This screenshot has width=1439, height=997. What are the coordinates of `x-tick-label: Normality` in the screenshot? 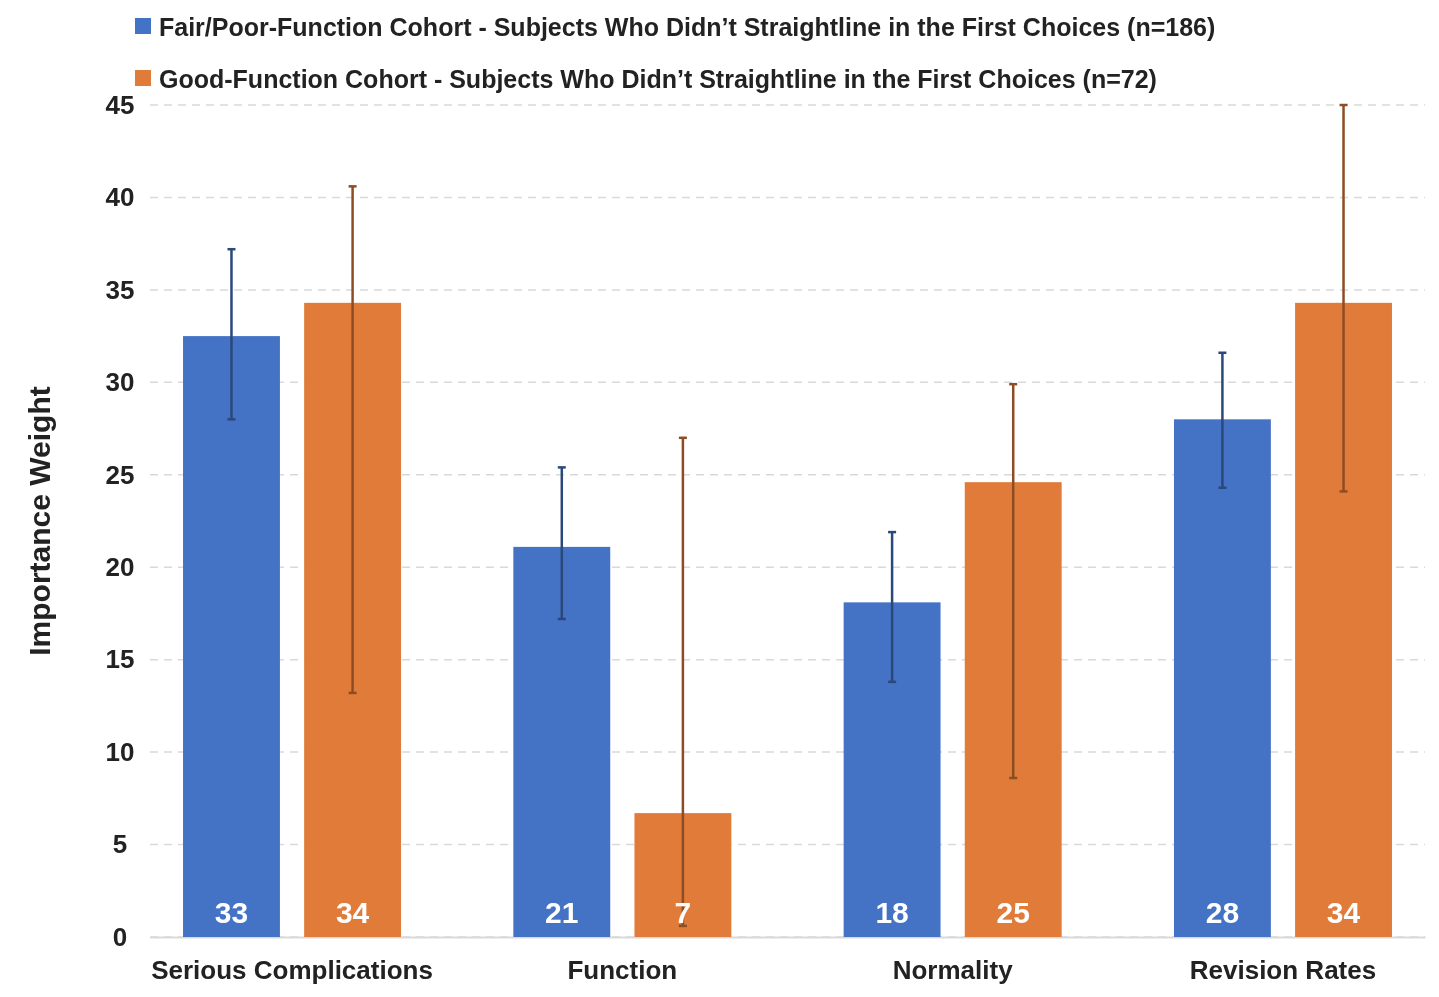 It's located at (953, 970).